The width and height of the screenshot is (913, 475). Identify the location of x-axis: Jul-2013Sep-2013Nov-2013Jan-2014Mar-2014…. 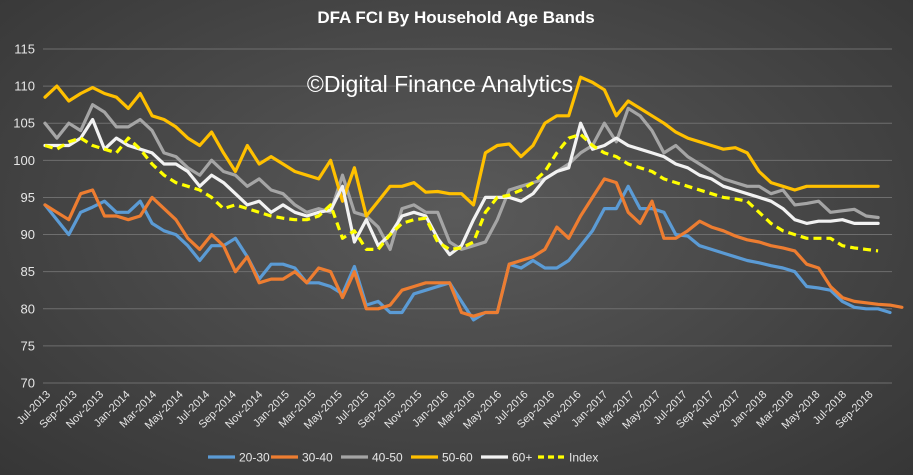
(445, 410).